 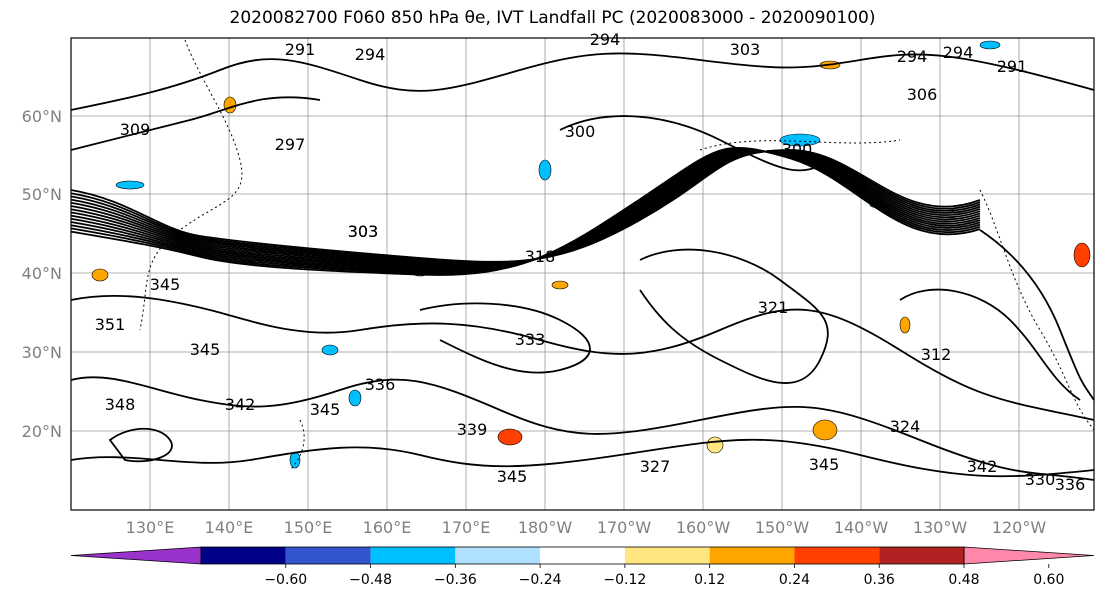 I want to click on contour-label: 309, so click(x=135, y=129).